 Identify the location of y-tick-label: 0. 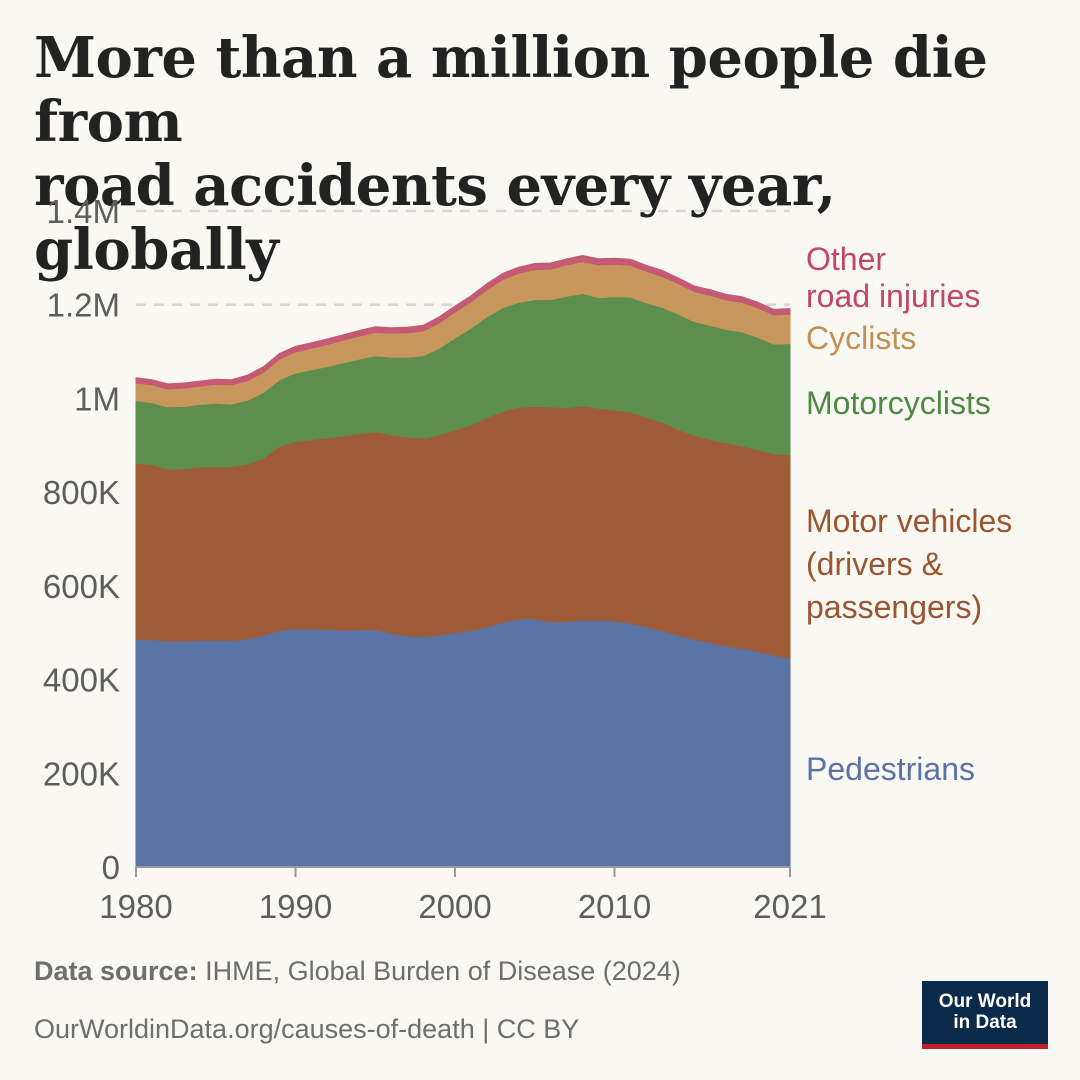
(111, 867).